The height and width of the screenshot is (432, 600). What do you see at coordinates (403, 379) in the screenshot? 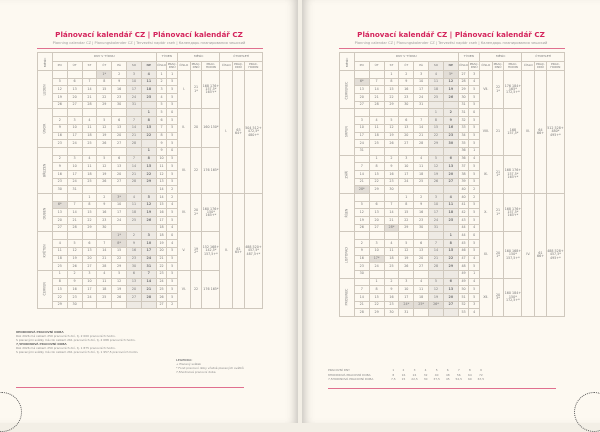
I see `lookup-value: 15` at bounding box center [403, 379].